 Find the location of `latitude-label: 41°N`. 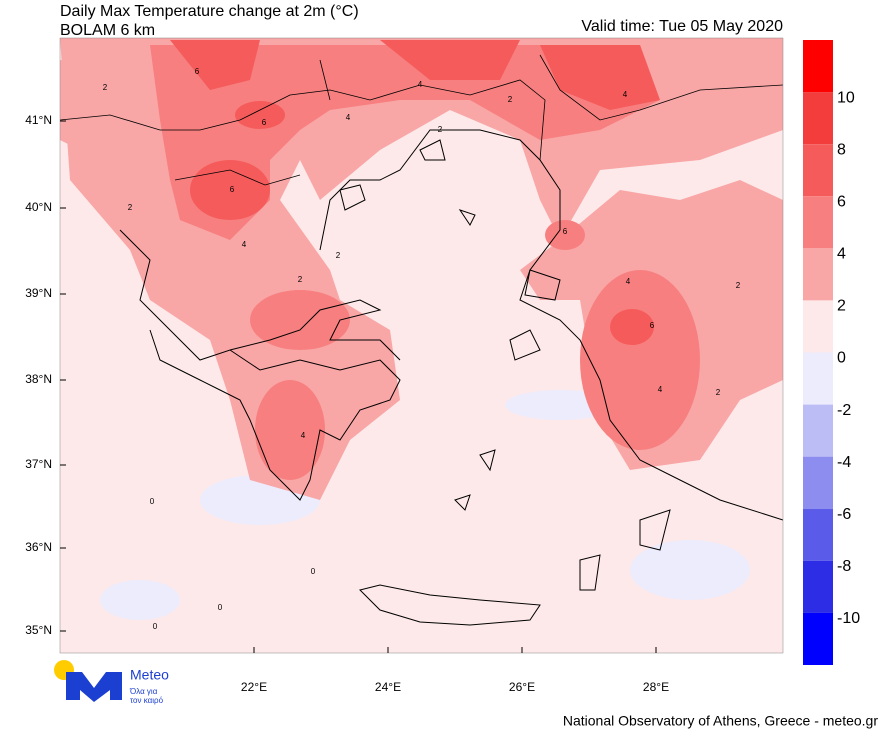

latitude-label: 41°N is located at coordinates (38, 120).